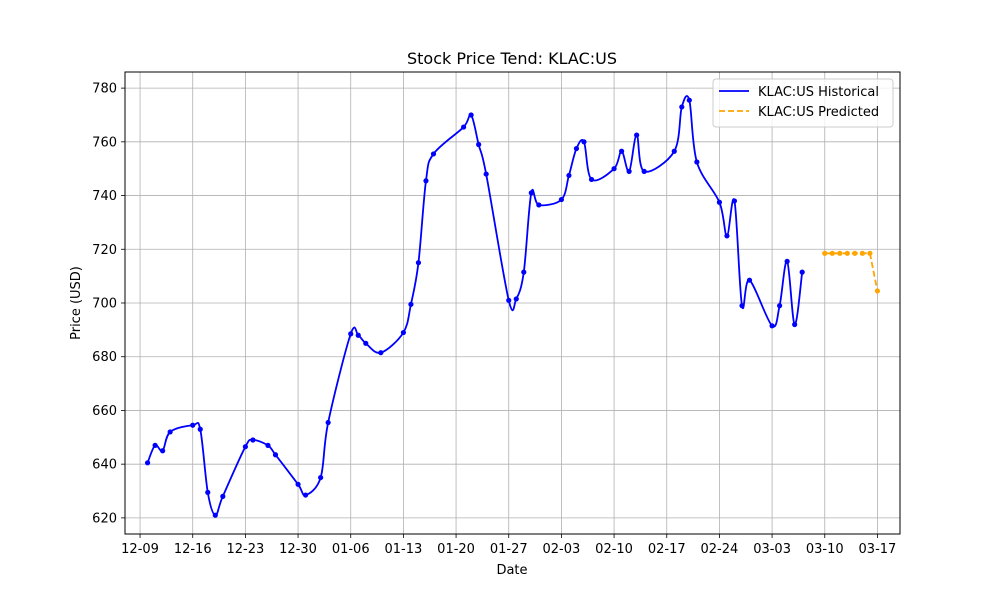 The image size is (1000, 600). What do you see at coordinates (614, 549) in the screenshot?
I see `x-tick-label: 02-10` at bounding box center [614, 549].